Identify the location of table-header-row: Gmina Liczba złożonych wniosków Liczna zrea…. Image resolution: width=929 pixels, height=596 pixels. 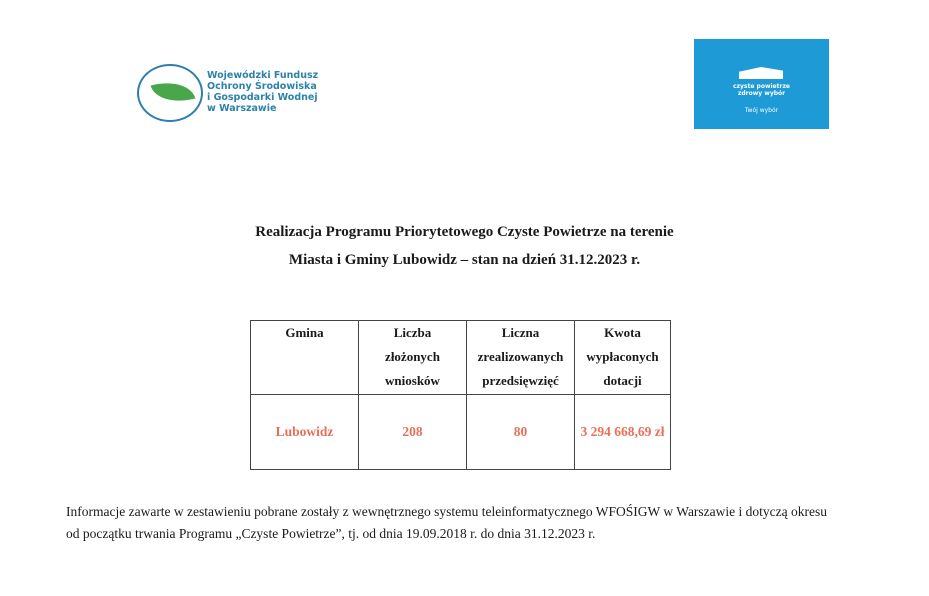
(460, 357).